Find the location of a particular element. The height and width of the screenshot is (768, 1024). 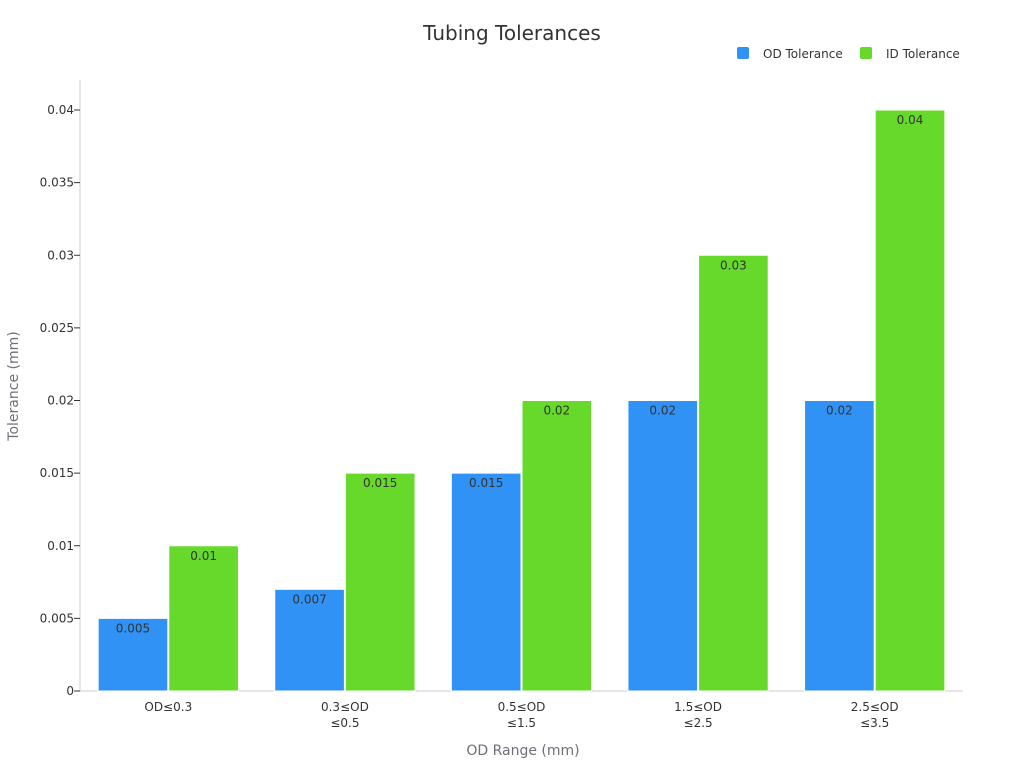

data-label: 0.04 is located at coordinates (910, 120).